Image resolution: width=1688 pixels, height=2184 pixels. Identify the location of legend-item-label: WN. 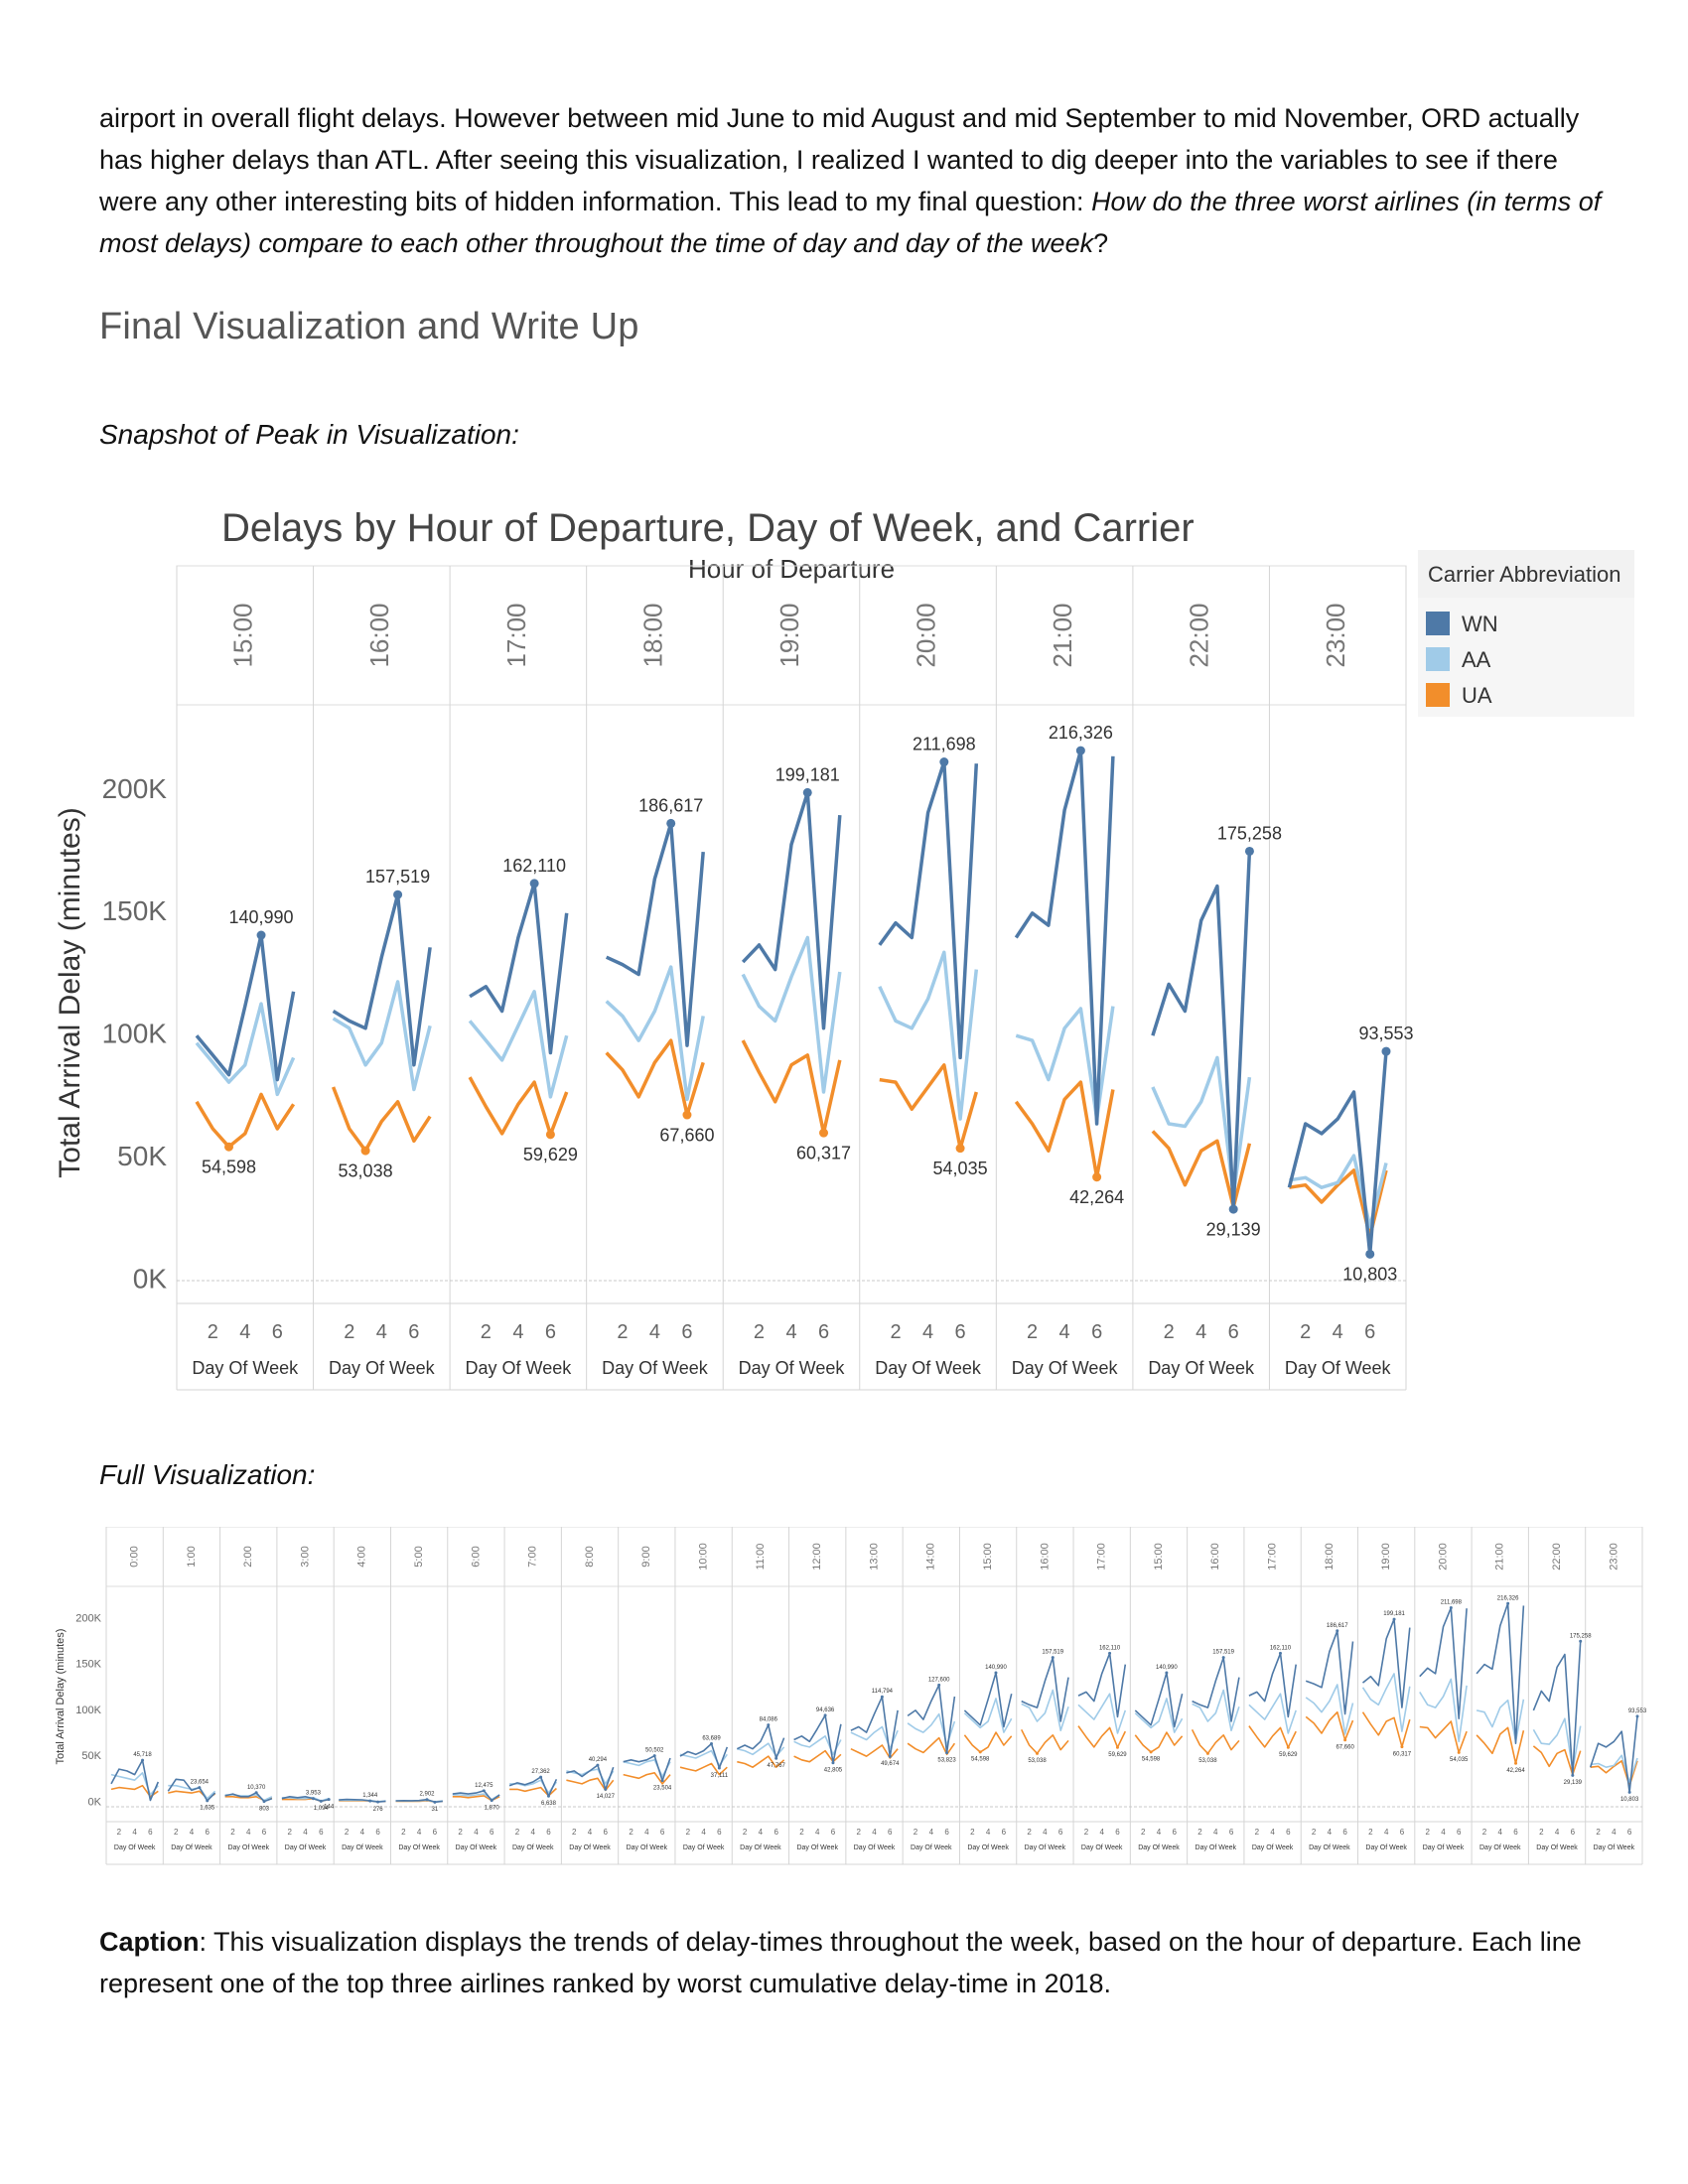
(1480, 624).